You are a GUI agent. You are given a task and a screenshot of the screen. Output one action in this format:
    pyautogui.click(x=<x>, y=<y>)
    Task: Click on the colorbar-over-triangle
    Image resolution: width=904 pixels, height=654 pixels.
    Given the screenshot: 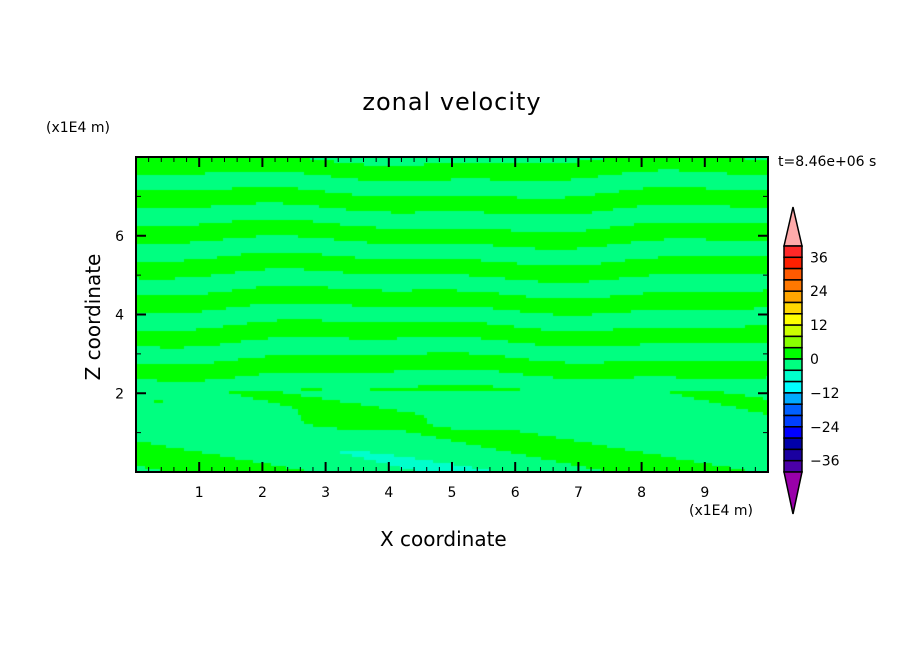 What is the action you would take?
    pyautogui.click(x=793, y=226)
    